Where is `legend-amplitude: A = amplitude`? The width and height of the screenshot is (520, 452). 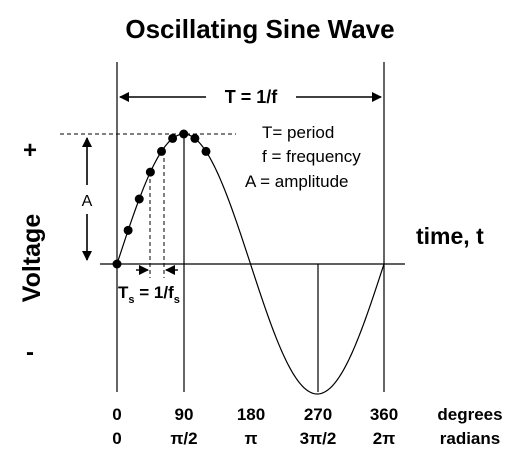
legend-amplitude: A = amplitude is located at coordinates (297, 181).